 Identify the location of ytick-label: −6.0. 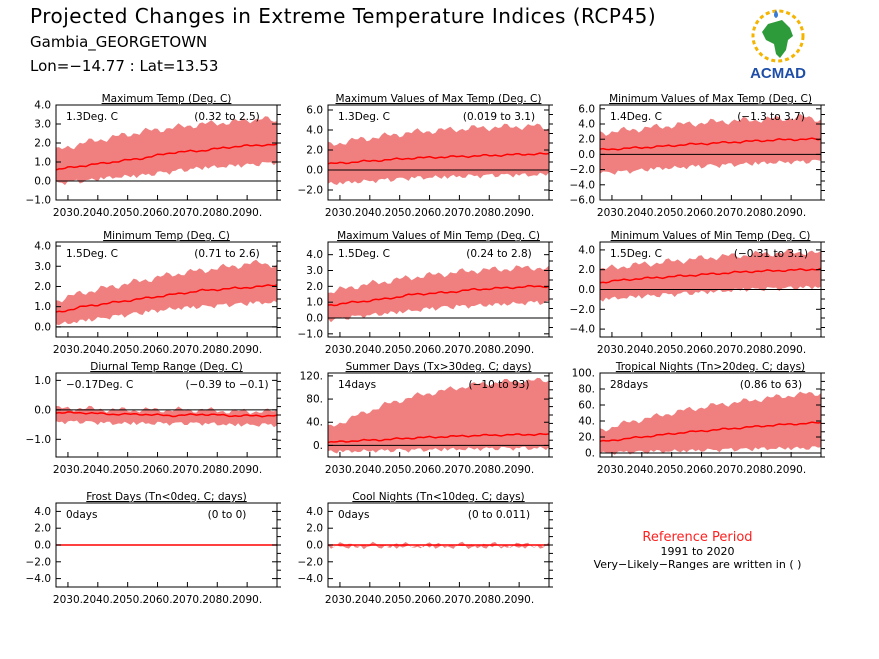
(583, 201).